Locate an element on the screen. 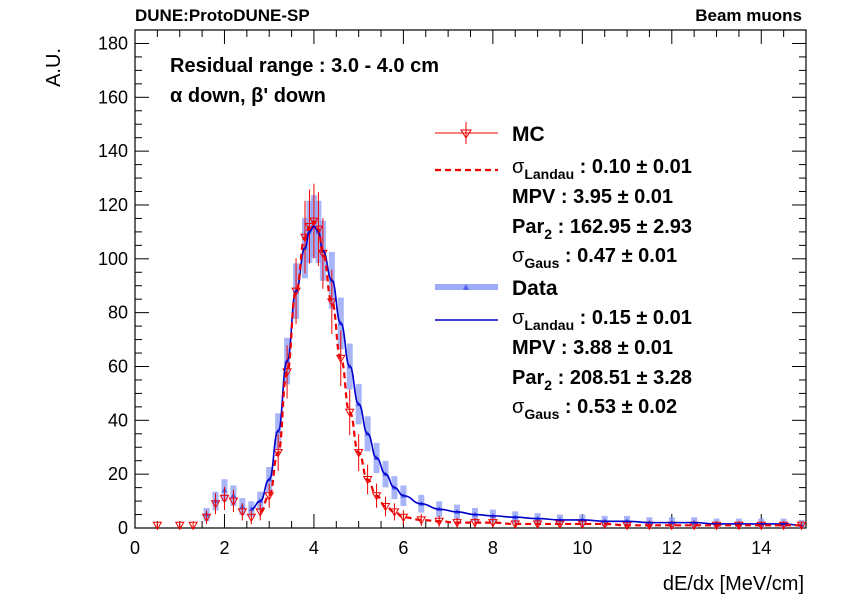 This screenshot has width=847, height=608. x-tick-label: 8 is located at coordinates (493, 548).